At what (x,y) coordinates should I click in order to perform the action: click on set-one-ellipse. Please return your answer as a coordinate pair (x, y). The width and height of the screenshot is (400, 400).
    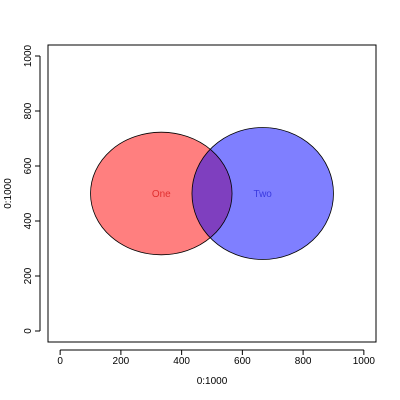
    Looking at the image, I should click on (161, 193).